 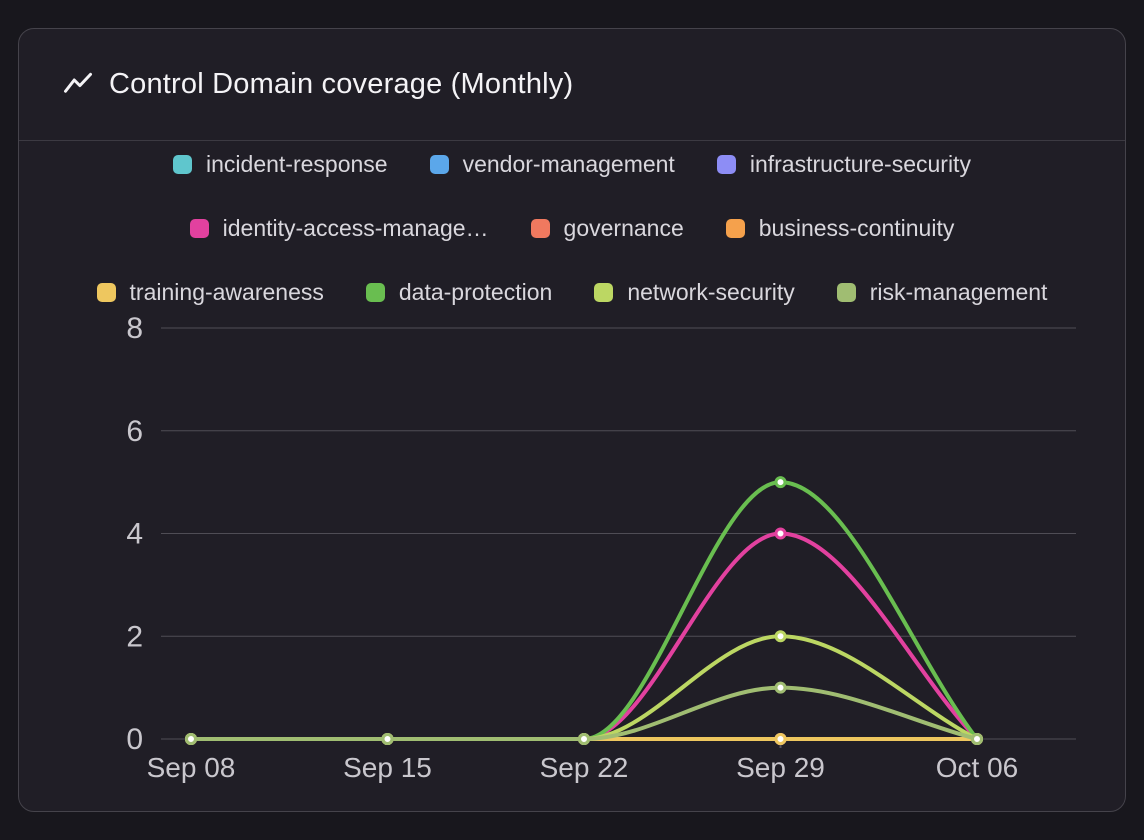 I want to click on legend-item-network-security: network-security, so click(x=694, y=292).